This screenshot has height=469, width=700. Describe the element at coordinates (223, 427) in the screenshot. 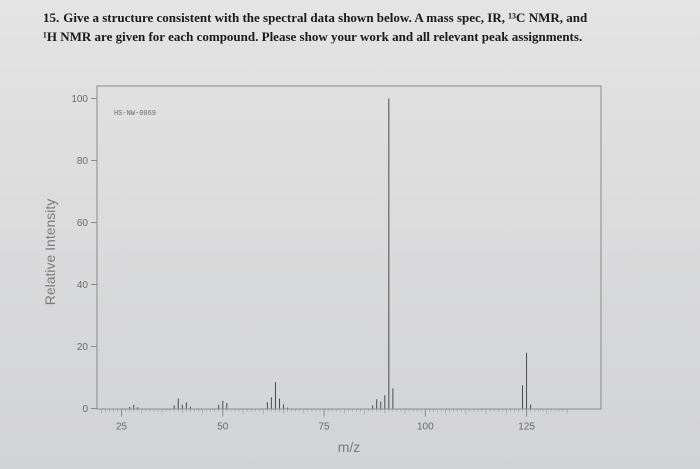

I see `x-tick-label-50: 50` at that location.